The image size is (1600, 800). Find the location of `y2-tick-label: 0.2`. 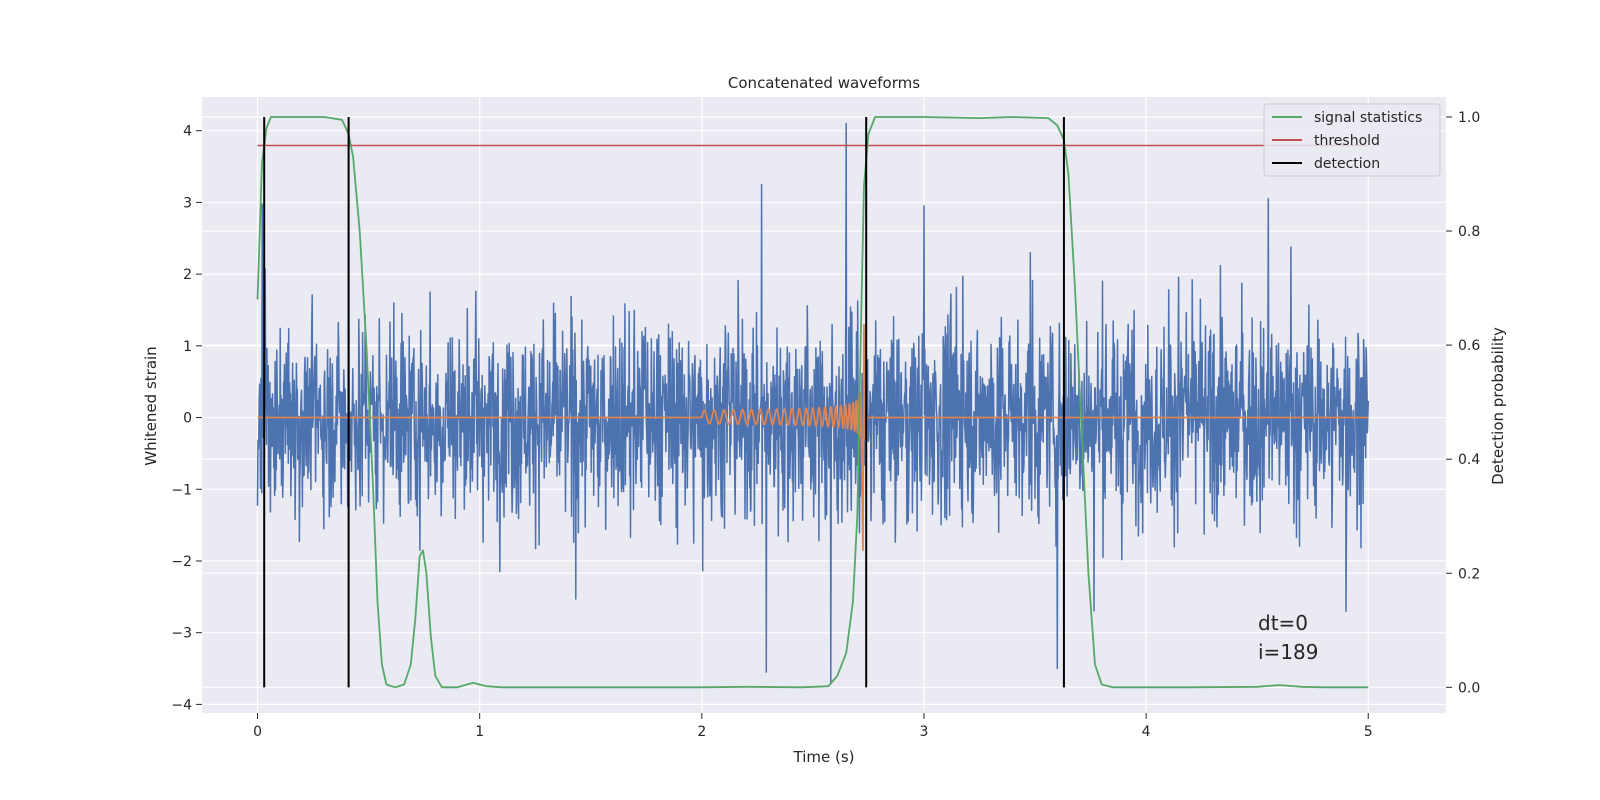

y2-tick-label: 0.2 is located at coordinates (1469, 574).